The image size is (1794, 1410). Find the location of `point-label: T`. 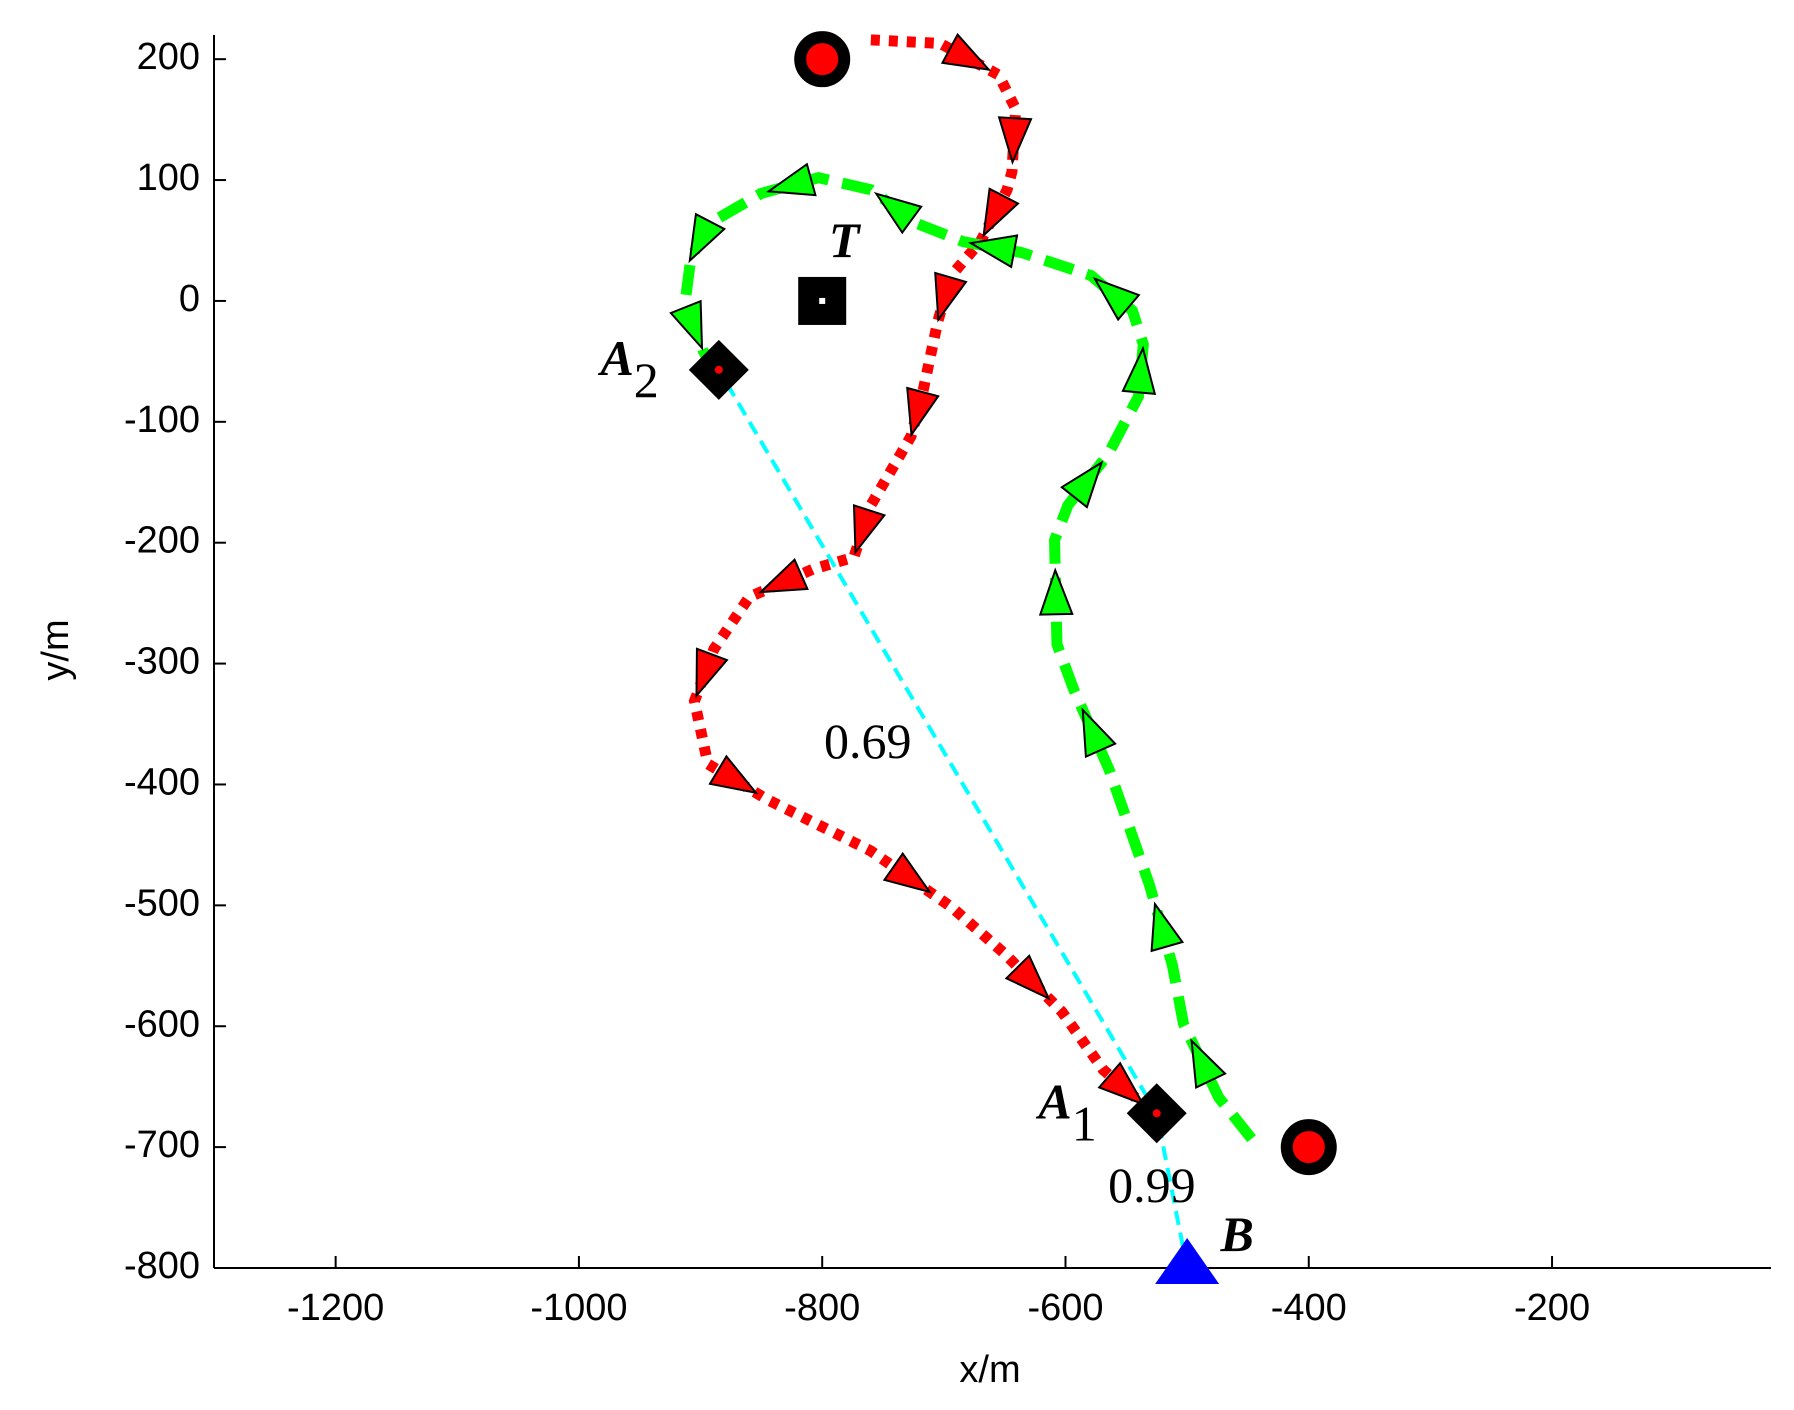

point-label: T is located at coordinates (845, 240).